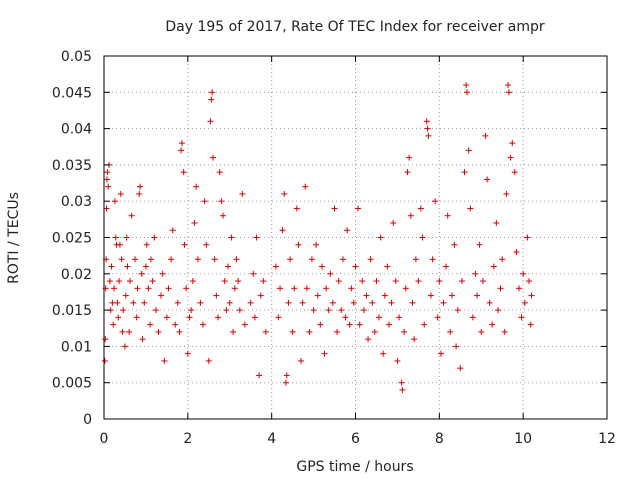 The image size is (640, 480). Describe the element at coordinates (187, 439) in the screenshot. I see `x-tick-label: 2` at that location.